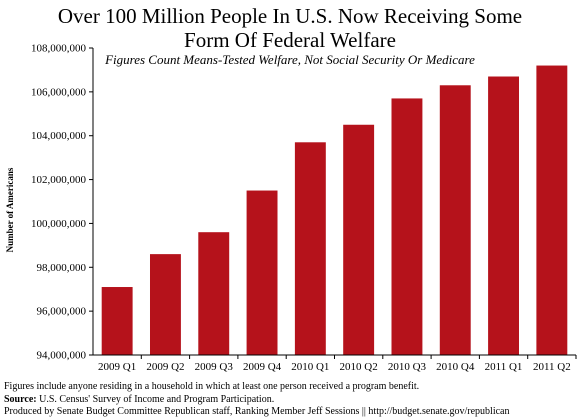  What do you see at coordinates (59, 92) in the screenshot?
I see `y-tick-label: 106,000,000` at bounding box center [59, 92].